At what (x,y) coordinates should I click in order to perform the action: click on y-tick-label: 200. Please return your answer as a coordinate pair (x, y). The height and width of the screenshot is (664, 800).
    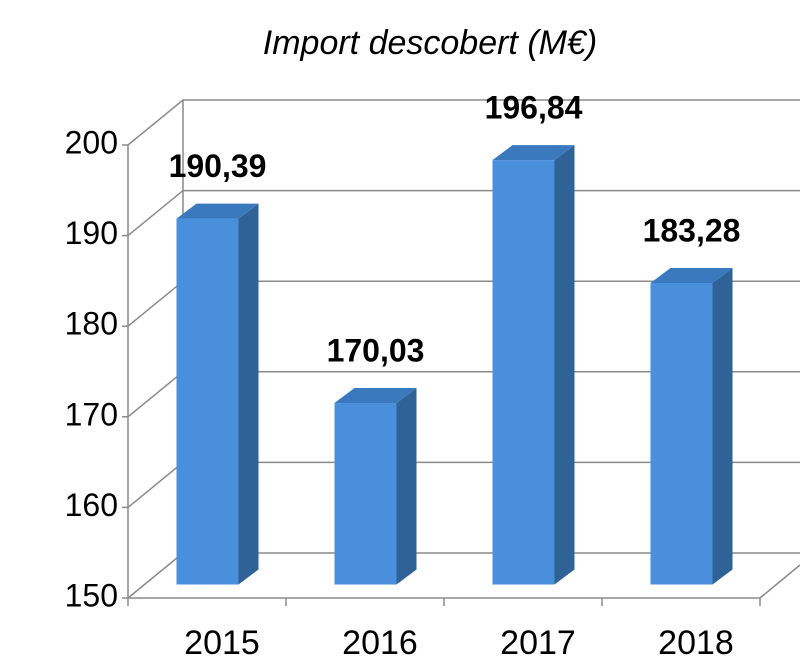
    Looking at the image, I should click on (91, 142).